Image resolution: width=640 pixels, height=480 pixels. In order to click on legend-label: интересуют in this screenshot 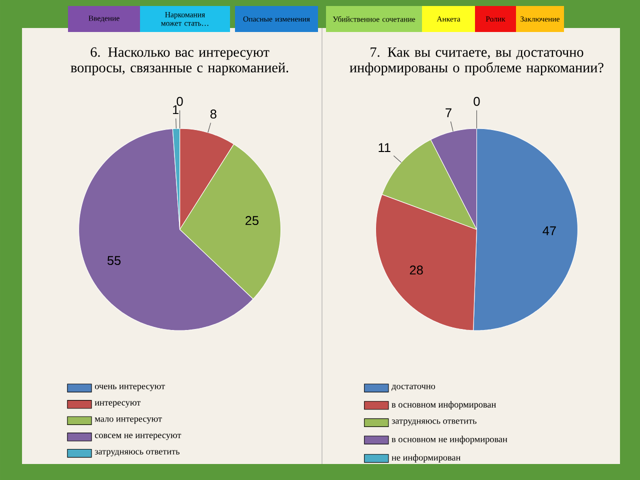, I will do `click(117, 404)`.